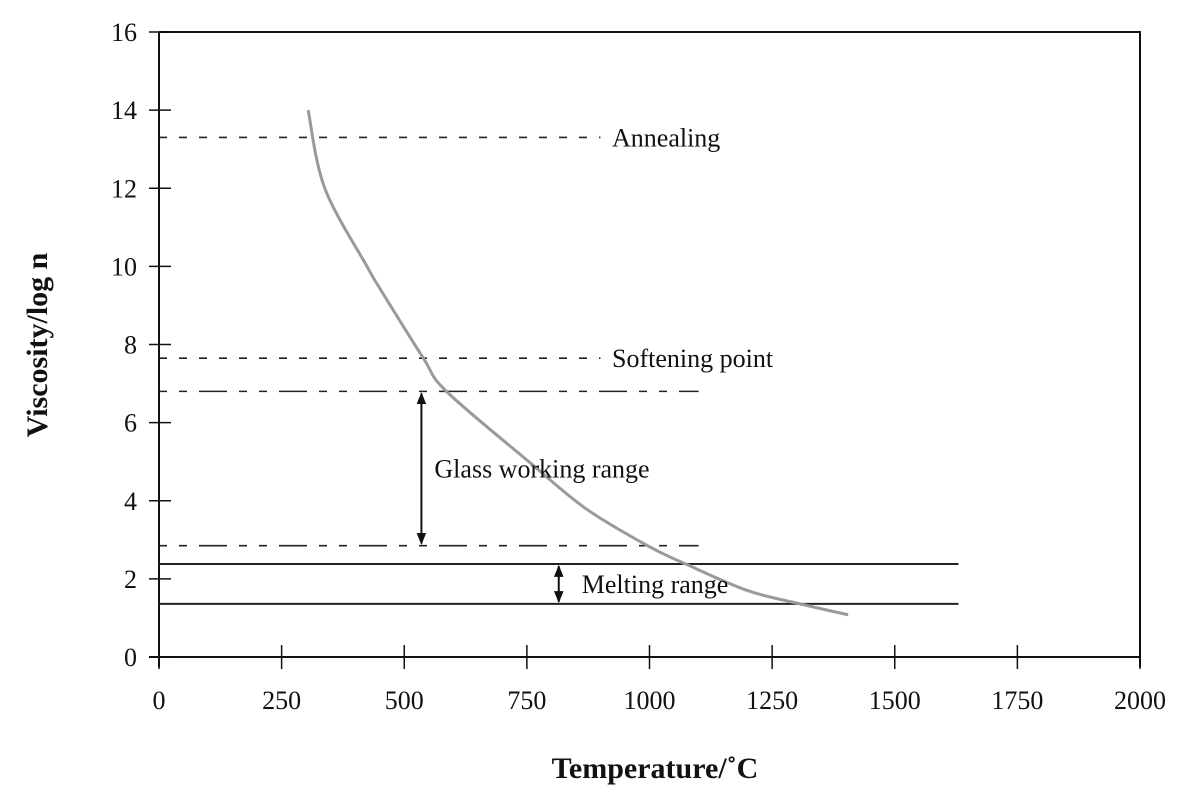 Image resolution: width=1180 pixels, height=793 pixels. I want to click on y-tick-label: 6, so click(130, 423).